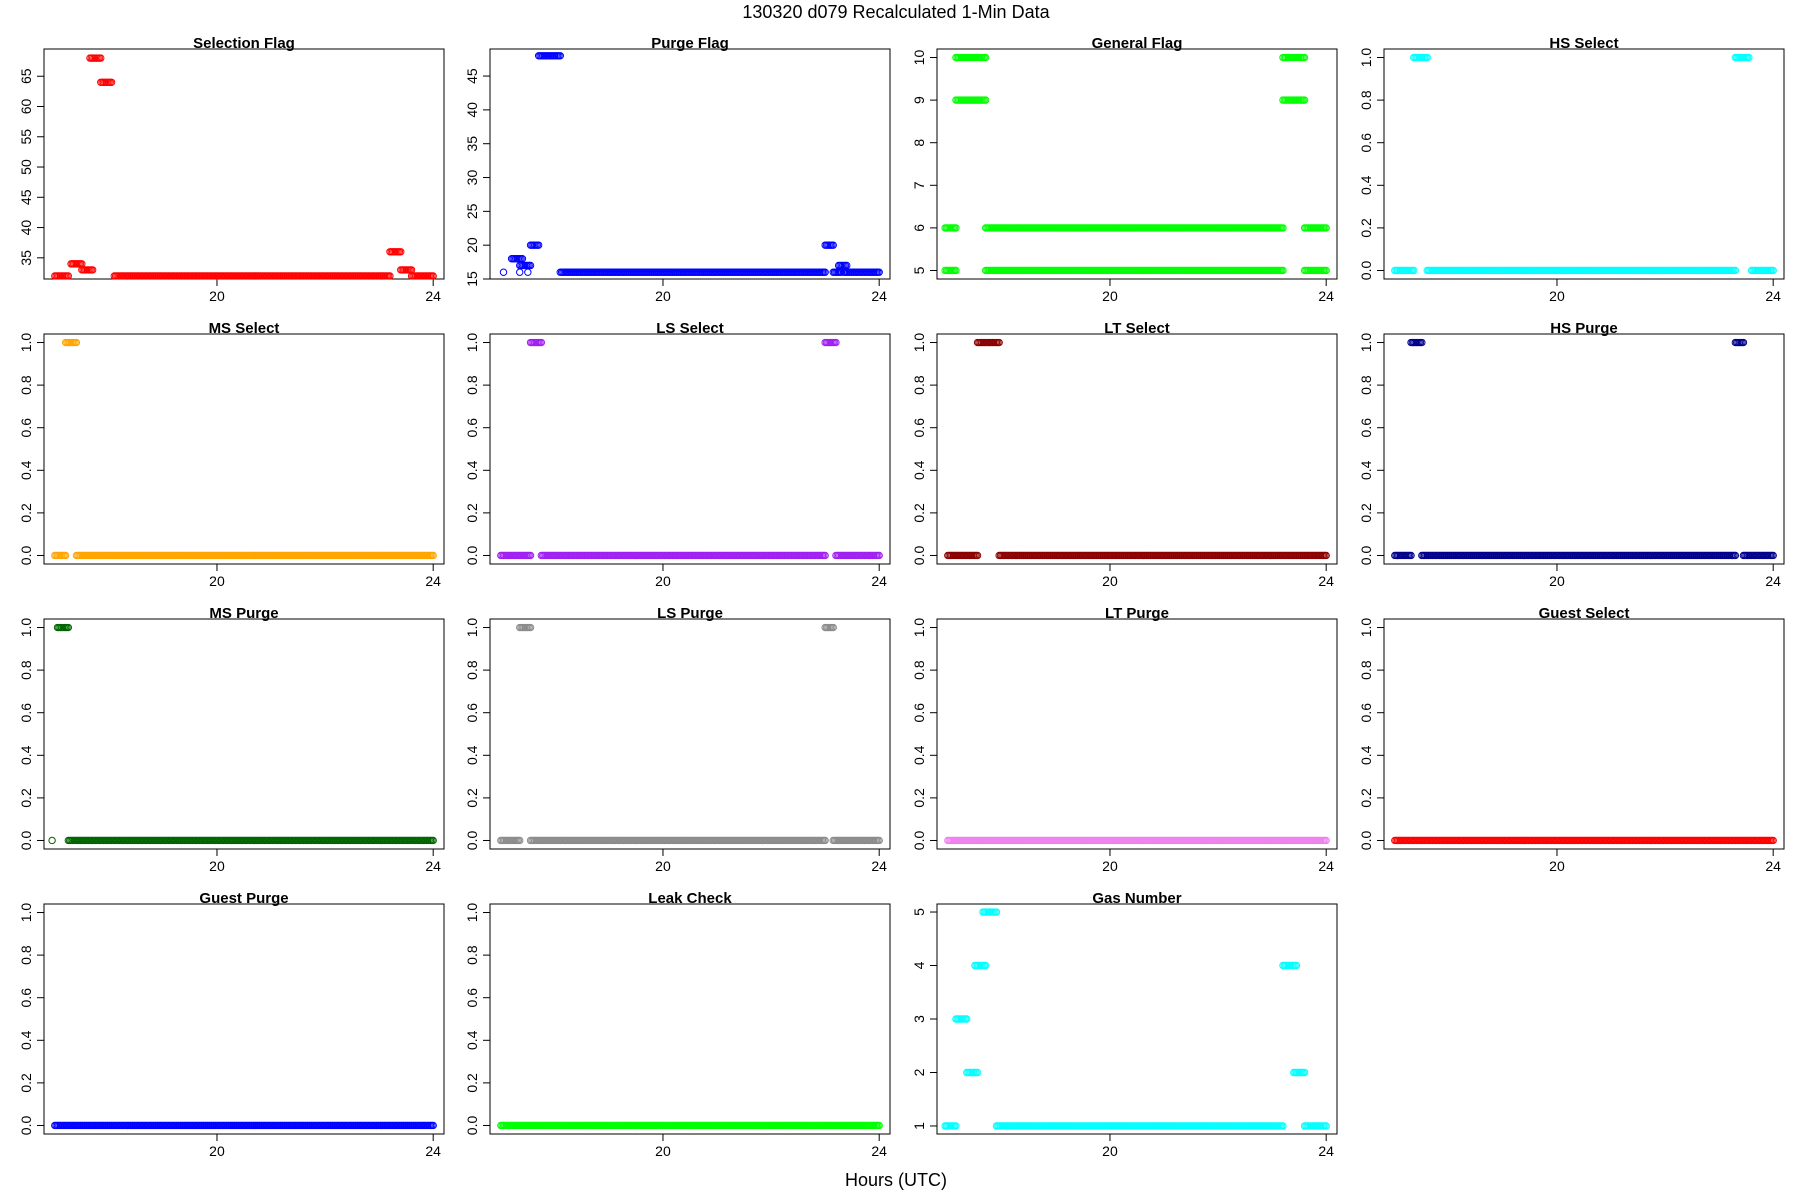 The width and height of the screenshot is (1800, 1200). Describe the element at coordinates (690, 43) in the screenshot. I see `panel-title: Purge Flag` at that location.